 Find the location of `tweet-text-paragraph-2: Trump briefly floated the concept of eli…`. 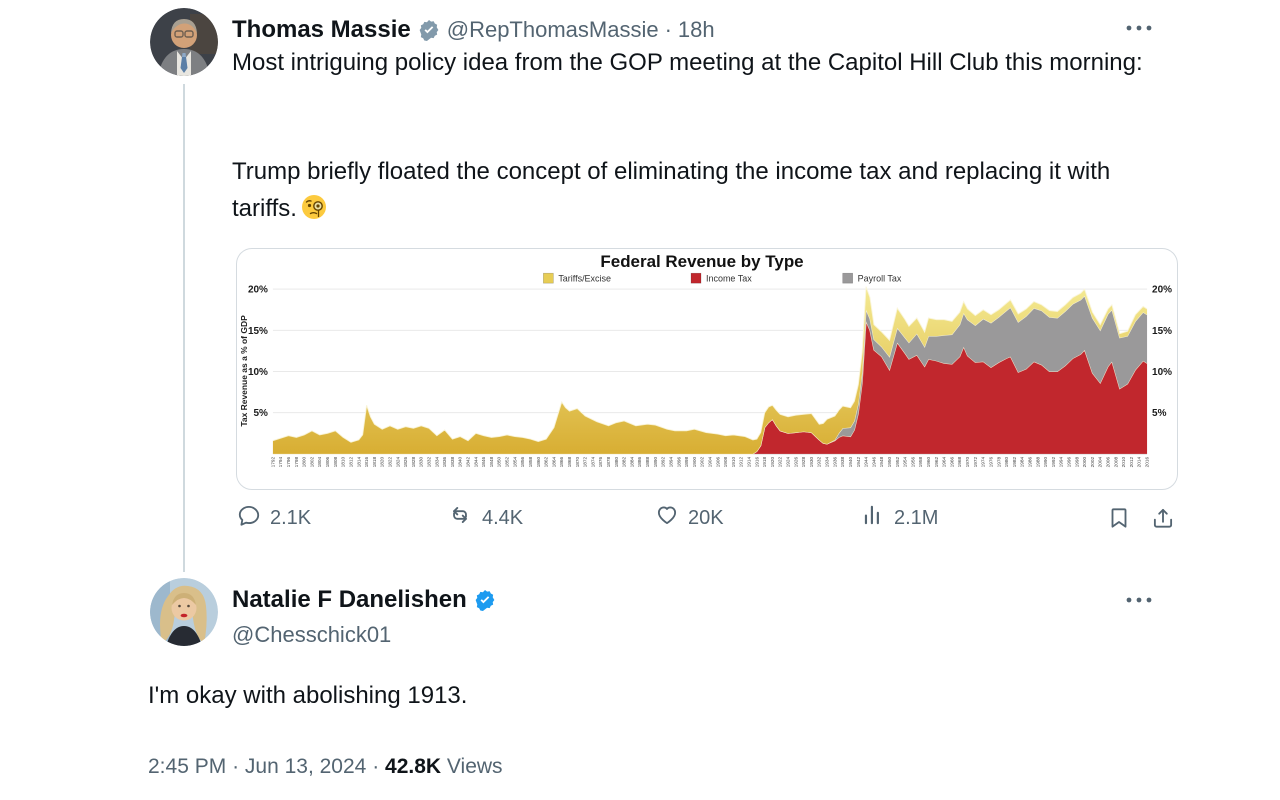

tweet-text-paragraph-2: Trump briefly floated the concept of eli… is located at coordinates (671, 190).